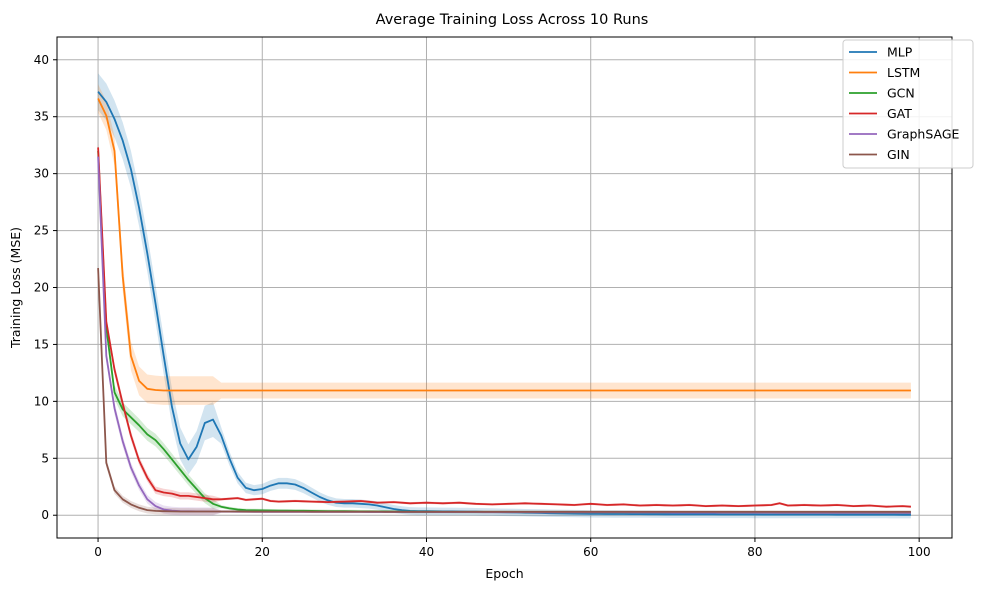  I want to click on x-tick-label: 40, so click(426, 552).